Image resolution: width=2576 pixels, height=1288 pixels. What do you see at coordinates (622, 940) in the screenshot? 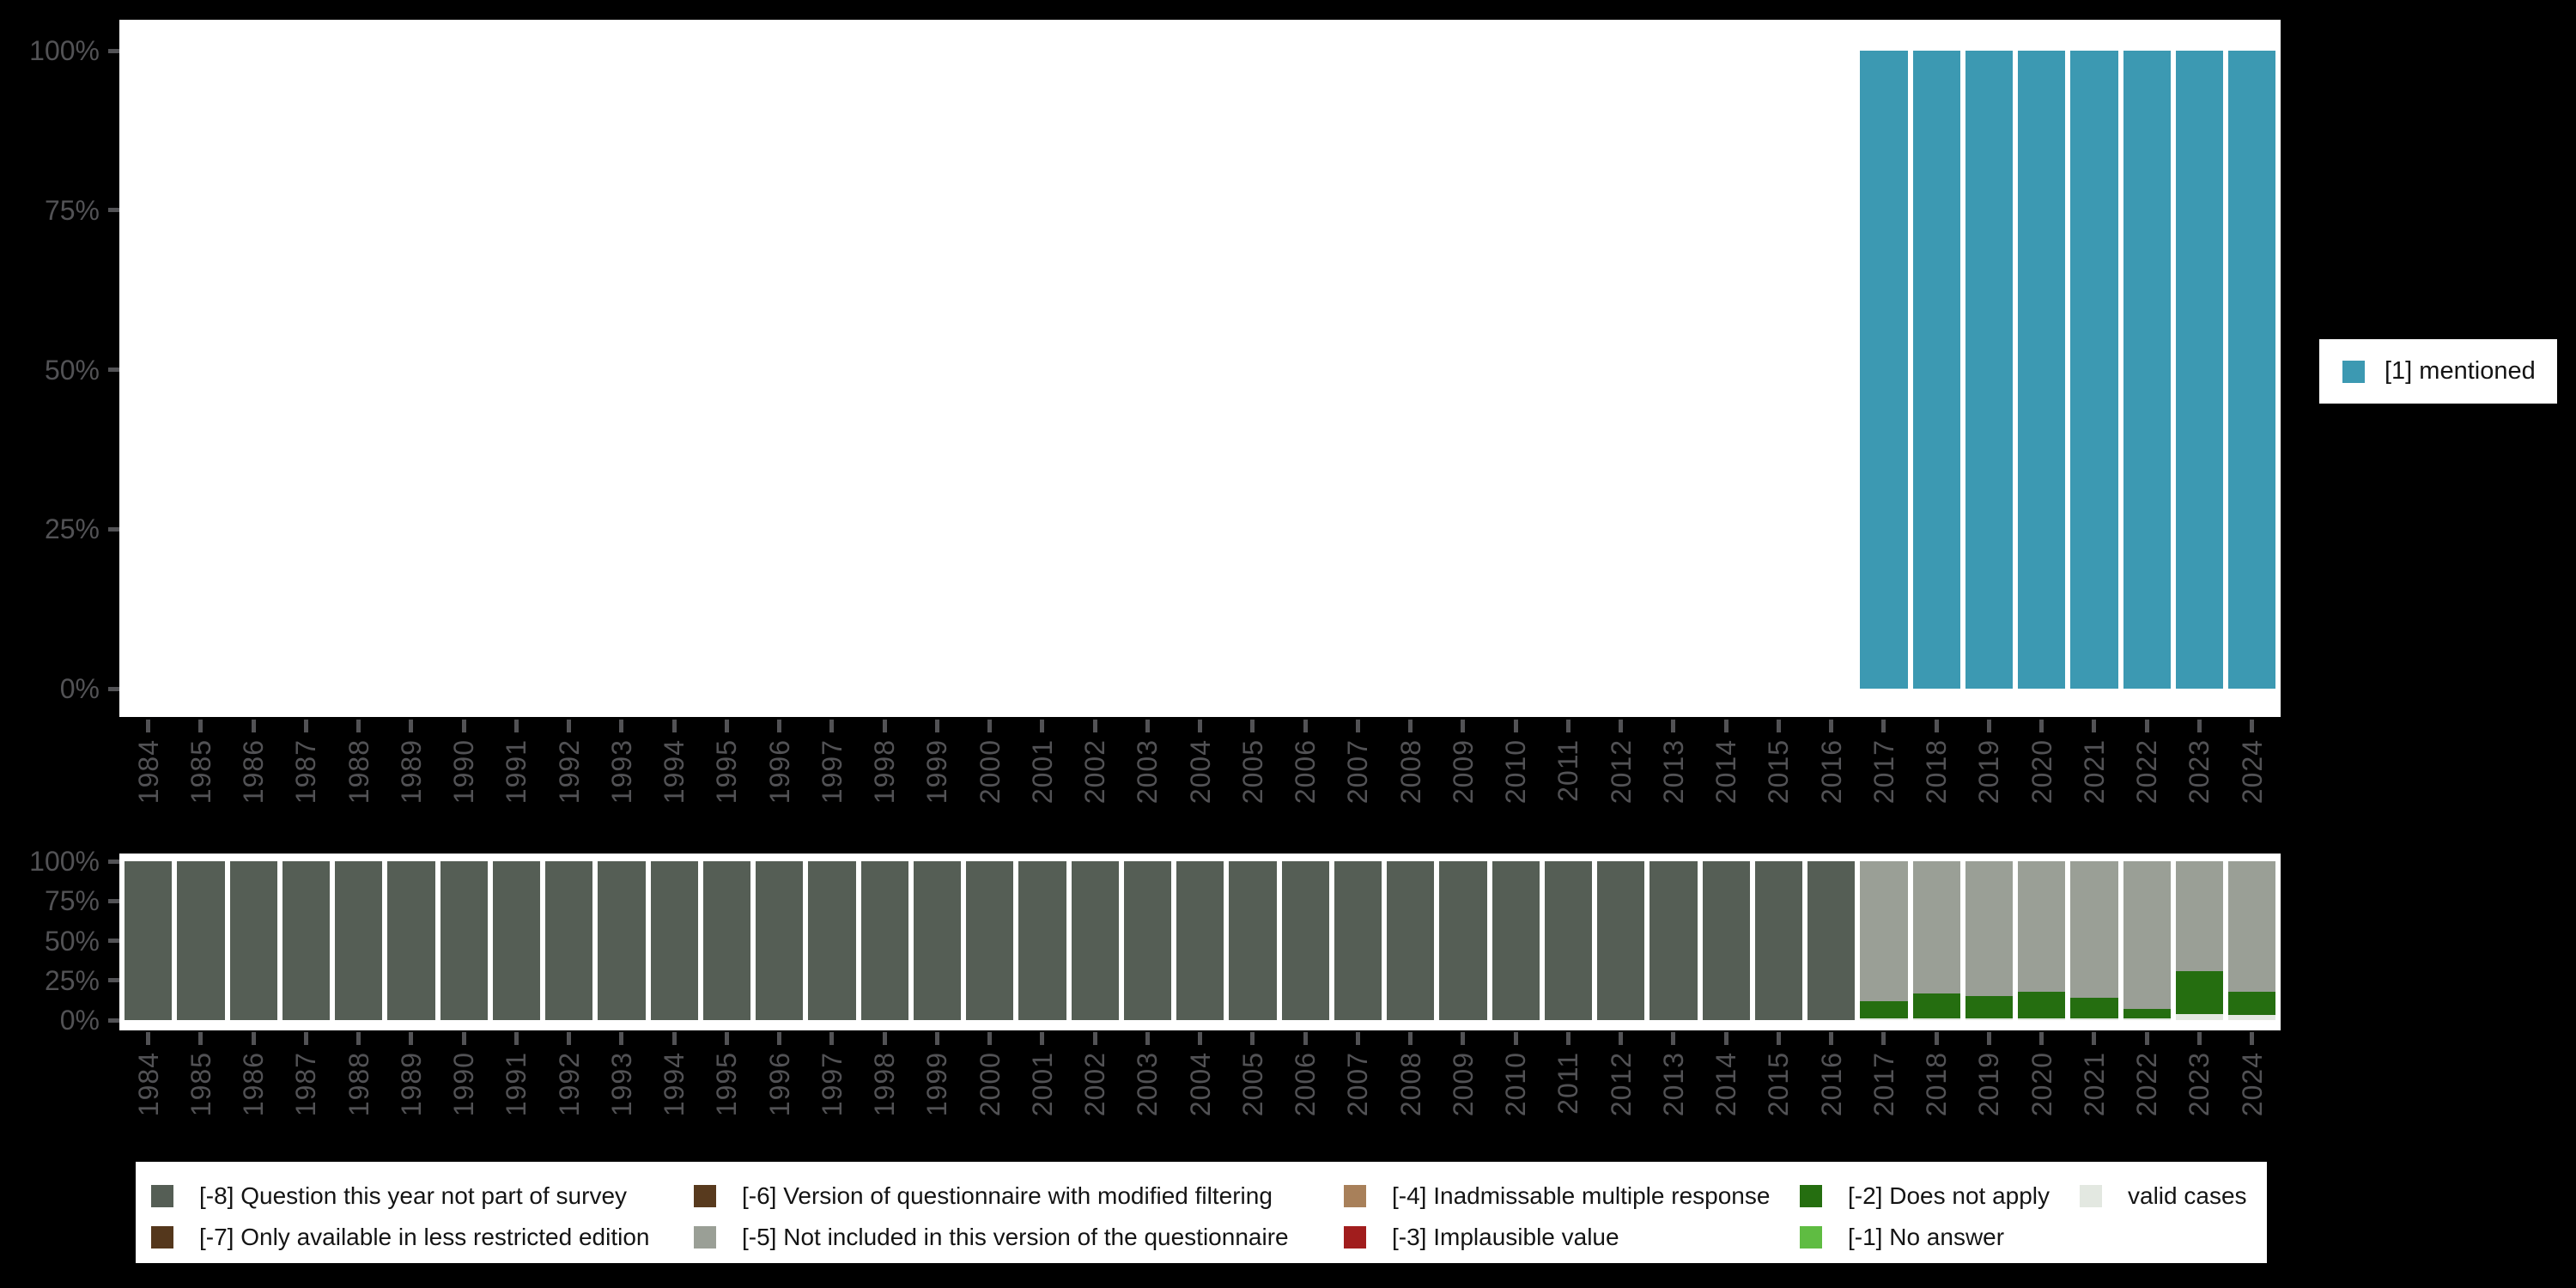
I see `bar-1993` at bounding box center [622, 940].